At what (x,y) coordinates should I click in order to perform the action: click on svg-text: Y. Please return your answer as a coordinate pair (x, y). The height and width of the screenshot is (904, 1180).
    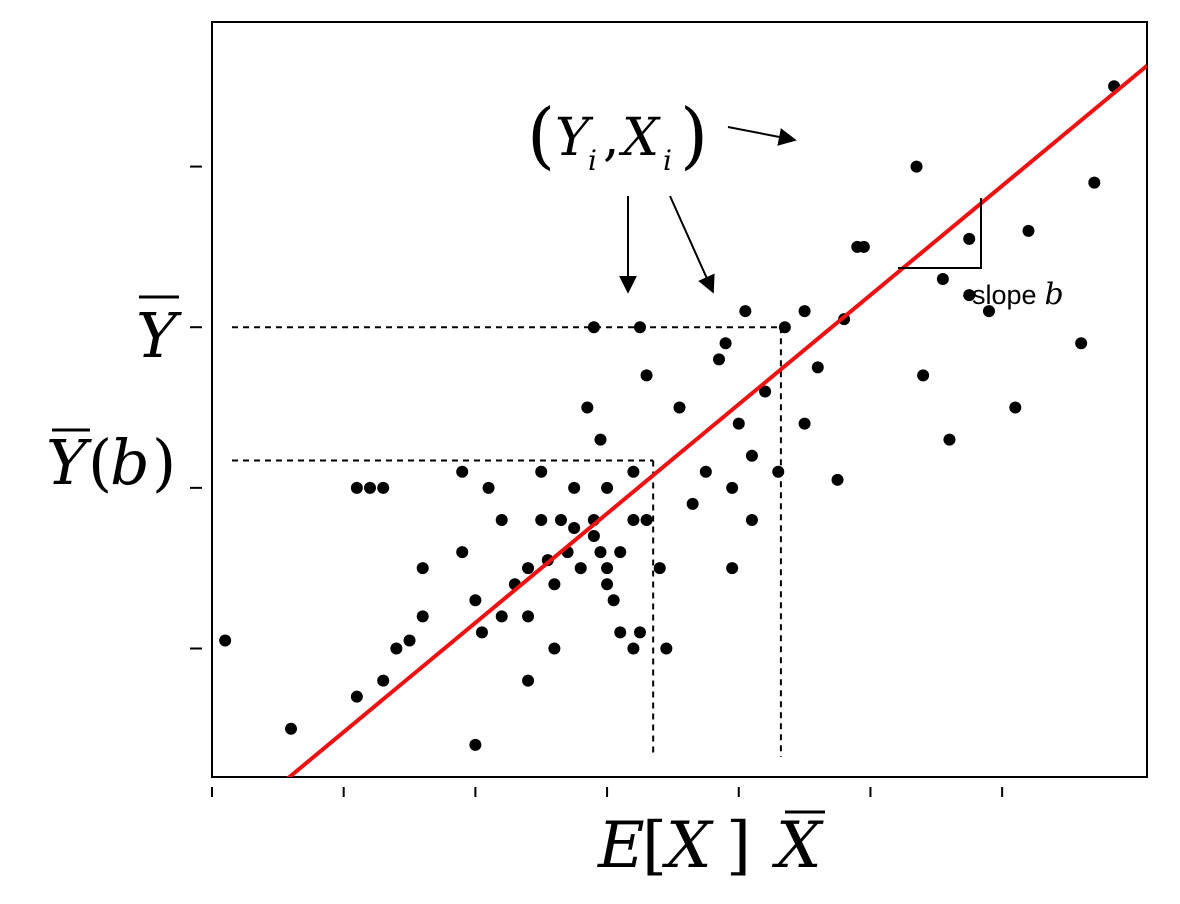
    Looking at the image, I should click on (69, 462).